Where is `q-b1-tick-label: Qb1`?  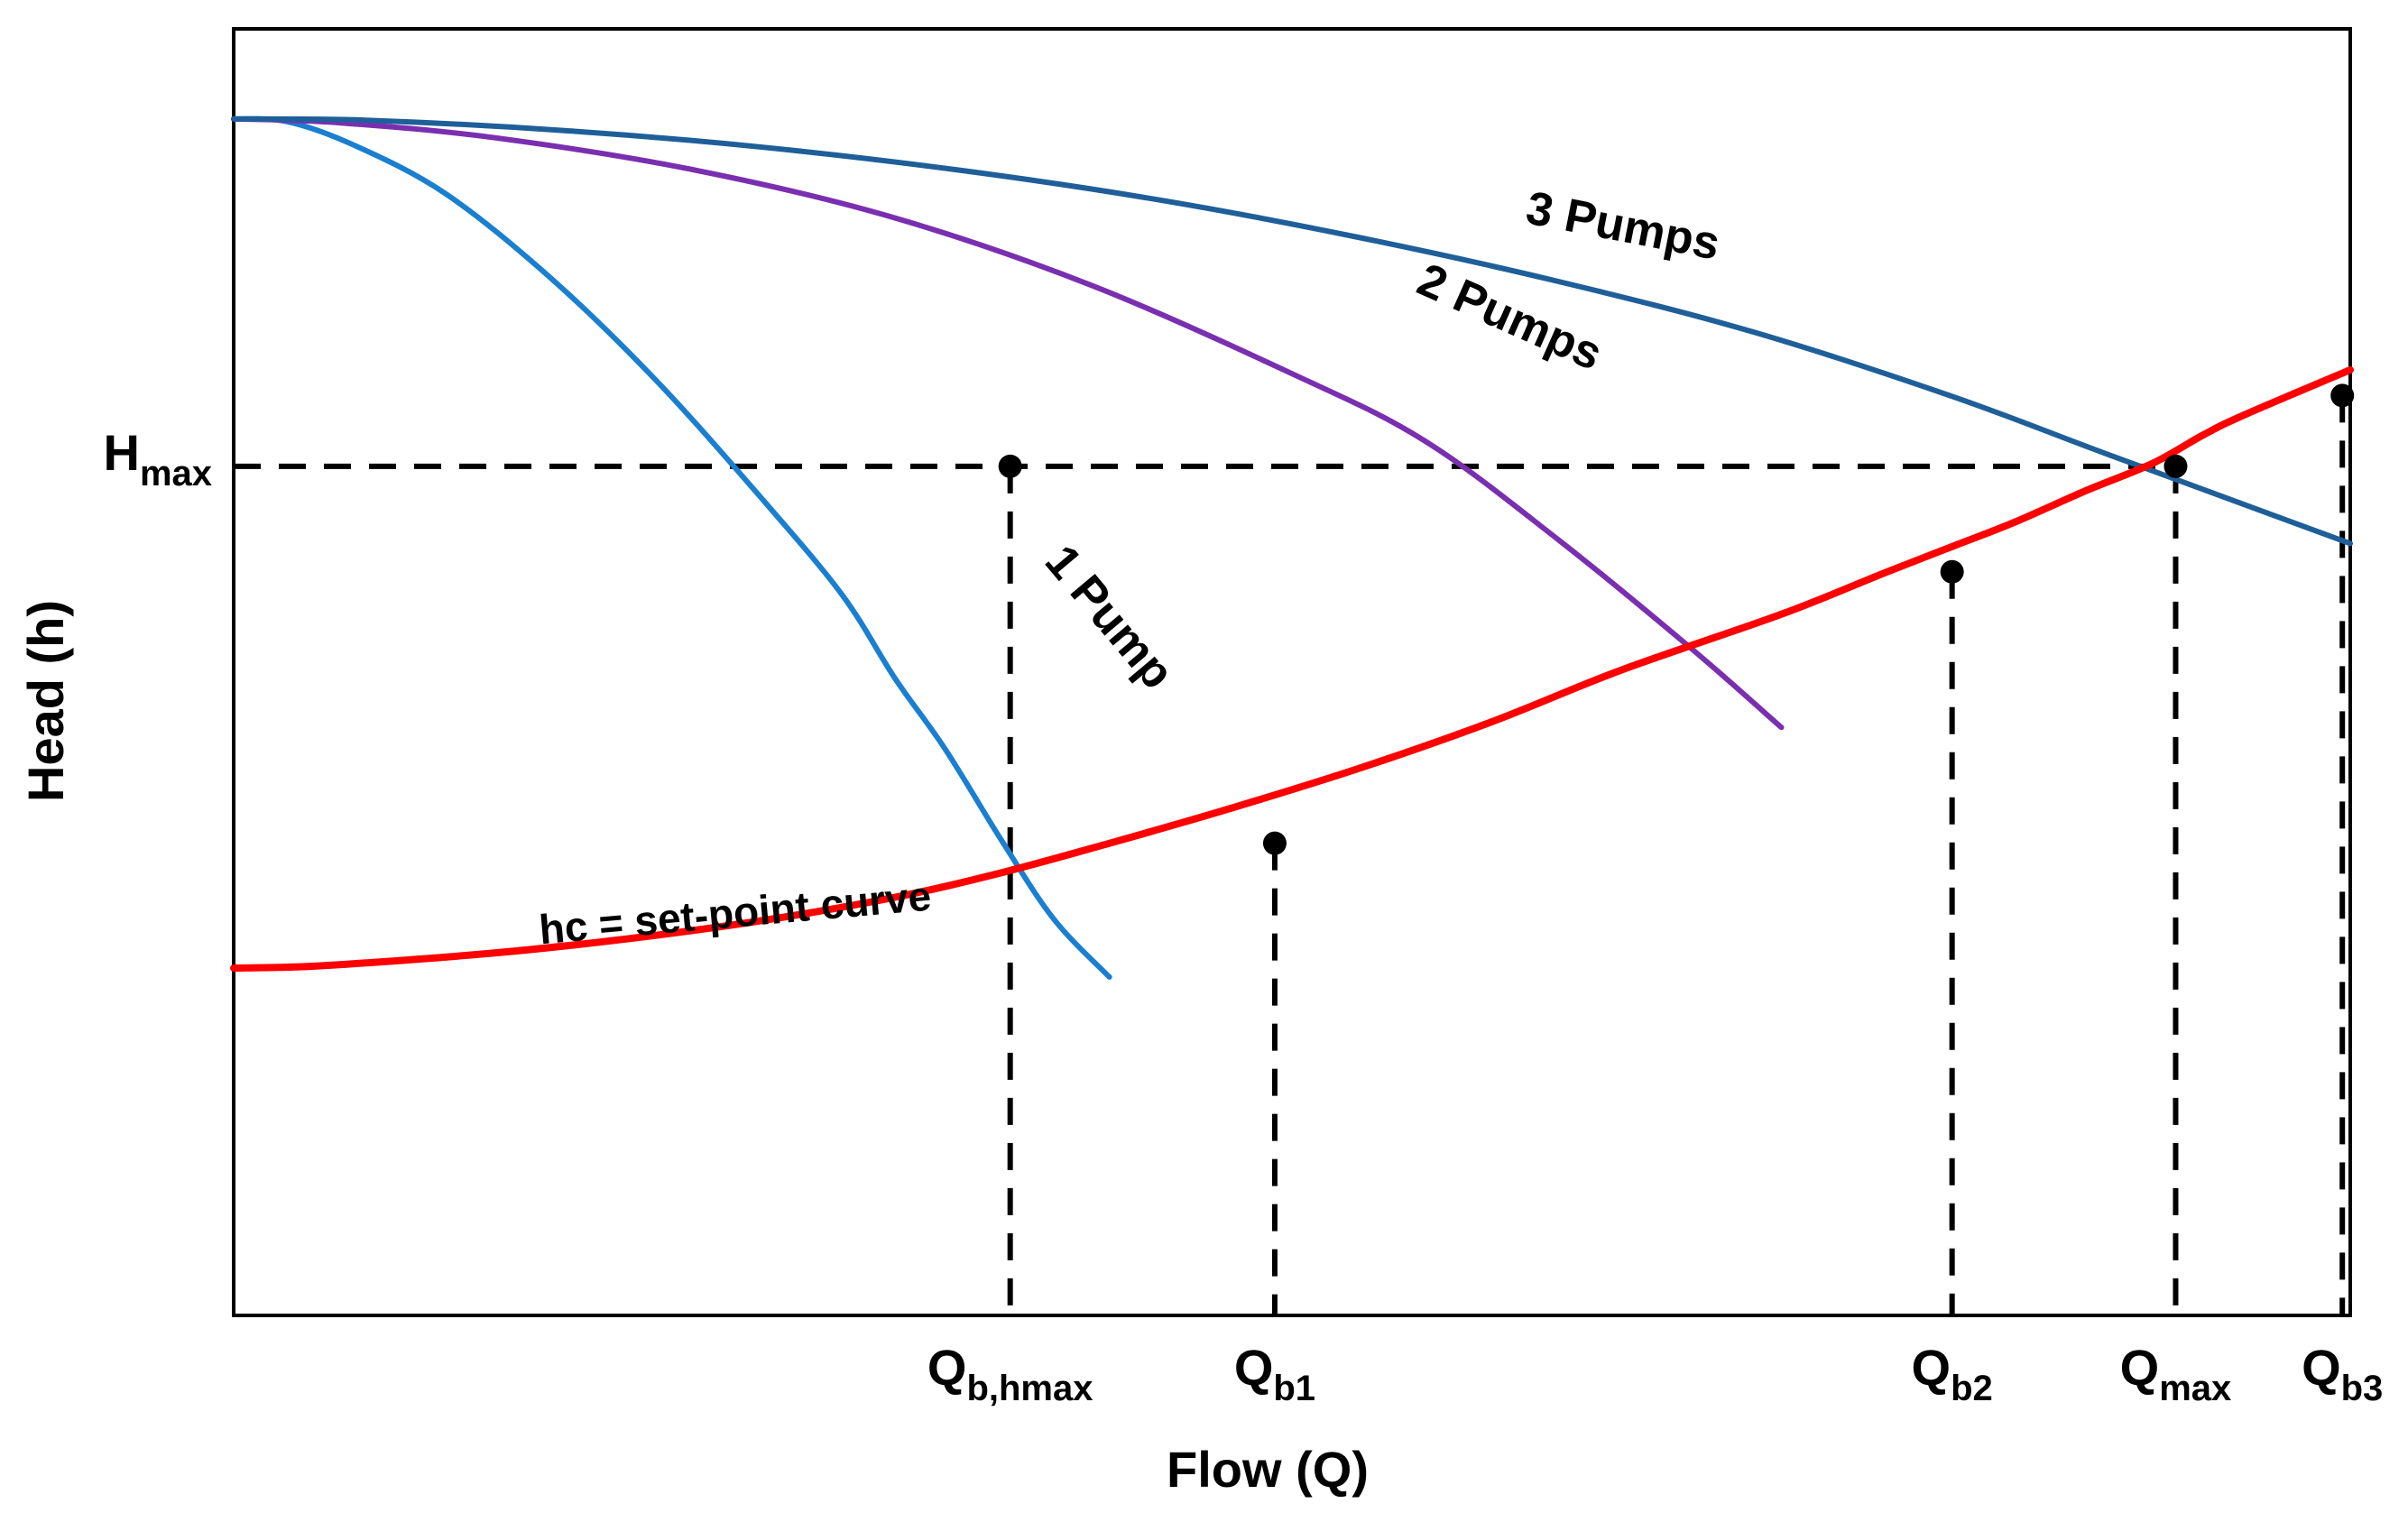
q-b1-tick-label: Qb1 is located at coordinates (1274, 1373).